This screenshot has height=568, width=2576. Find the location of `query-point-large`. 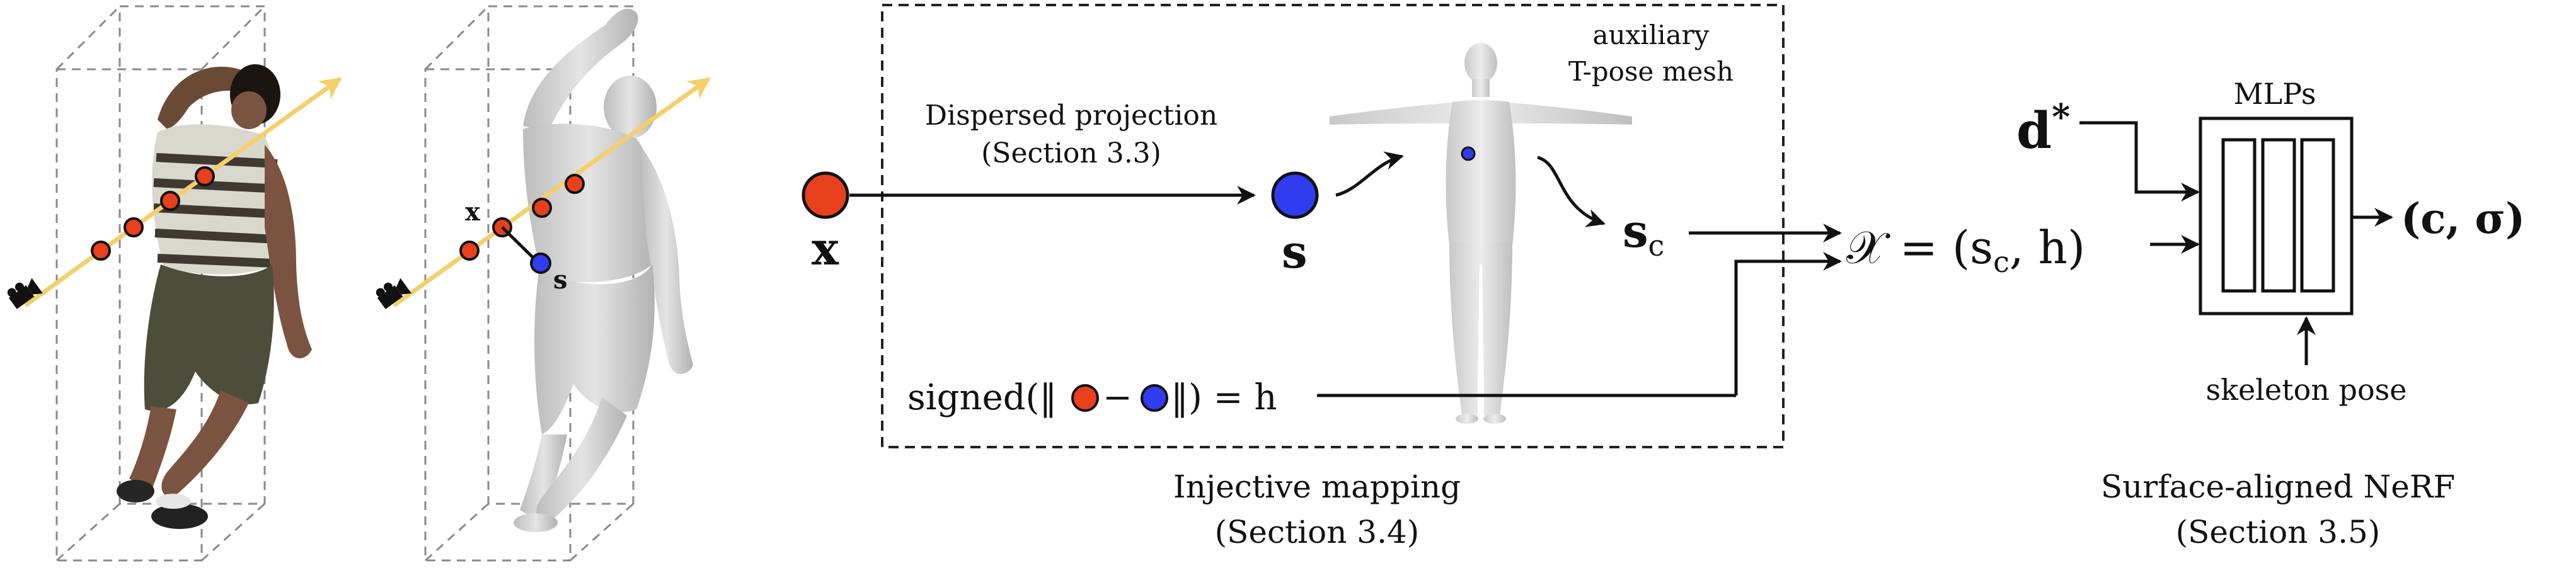

query-point-large is located at coordinates (825, 195).